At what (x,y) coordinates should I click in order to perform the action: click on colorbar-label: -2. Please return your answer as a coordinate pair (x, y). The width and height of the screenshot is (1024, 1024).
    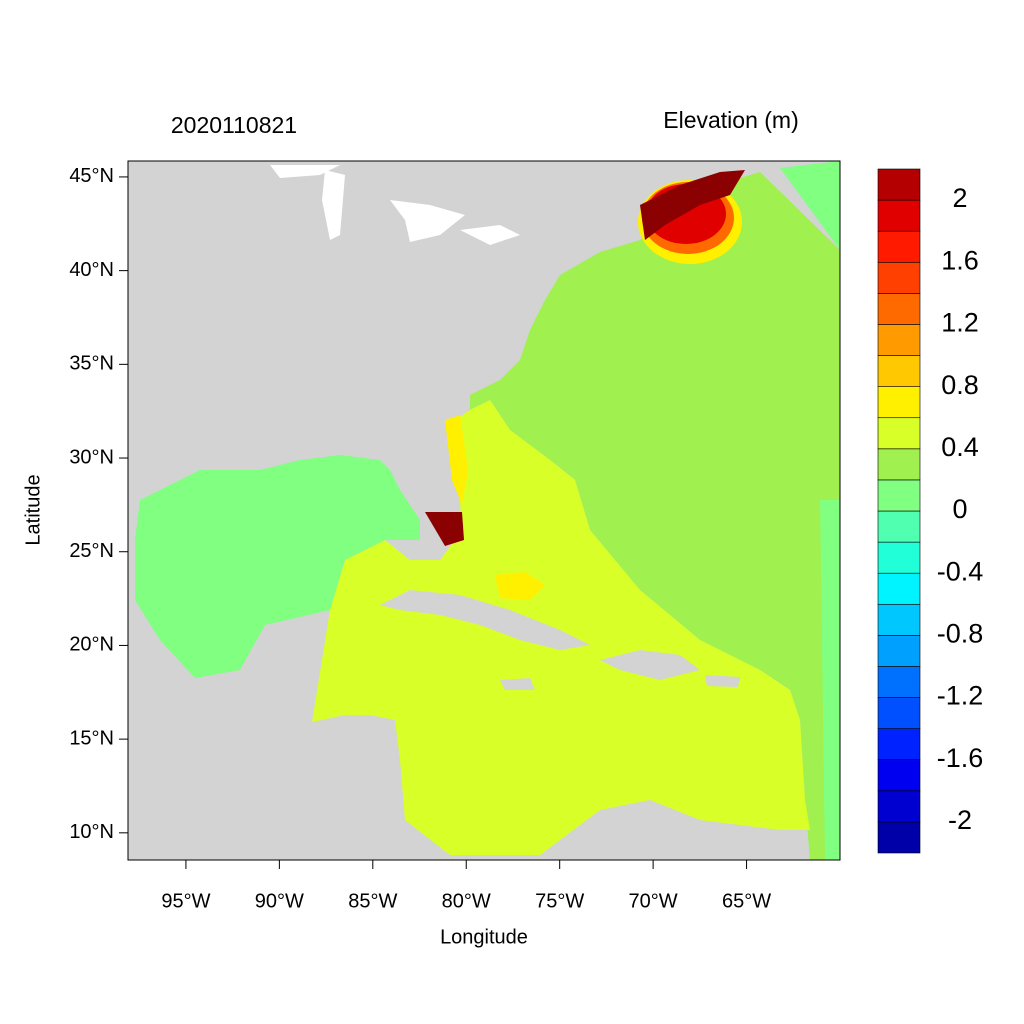
    Looking at the image, I should click on (960, 820).